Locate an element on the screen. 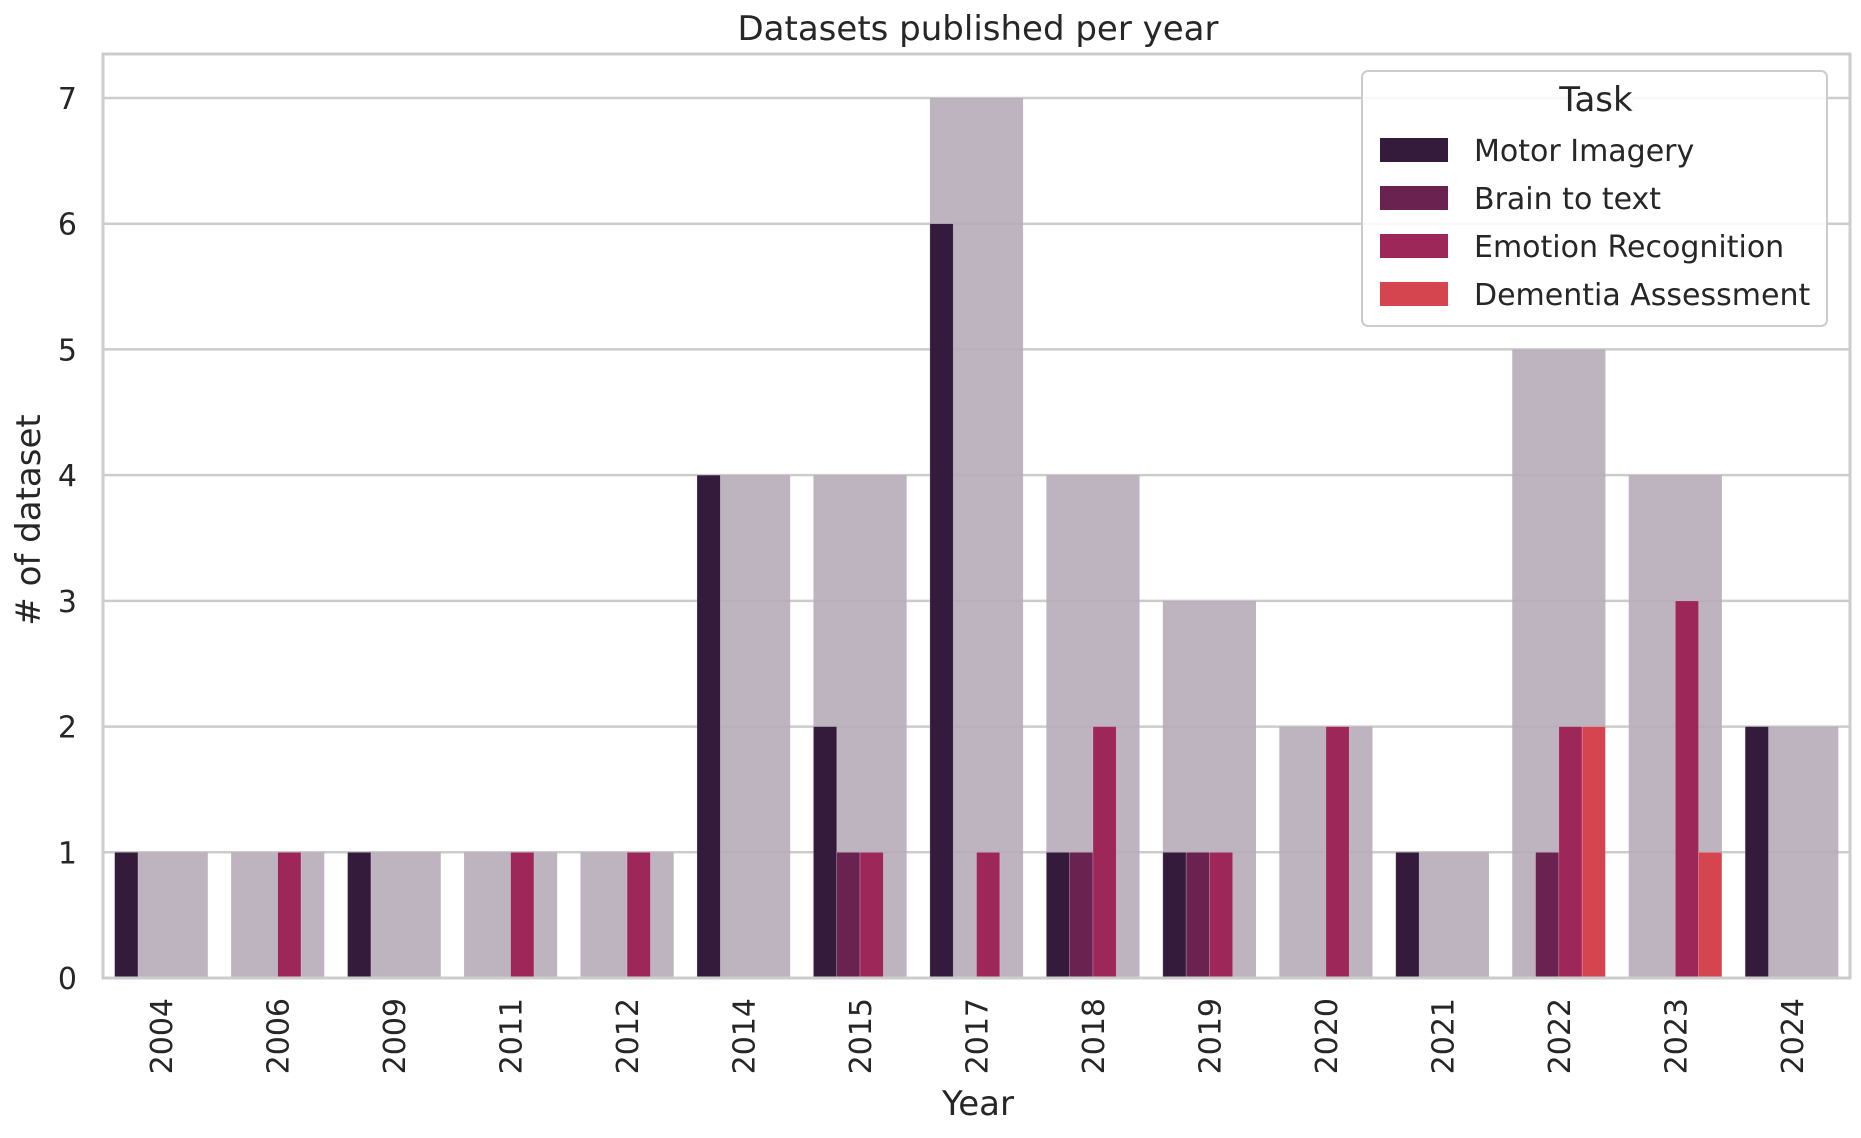 Image resolution: width=1861 pixels, height=1138 pixels. y-tick-label: 0 is located at coordinates (67, 979).